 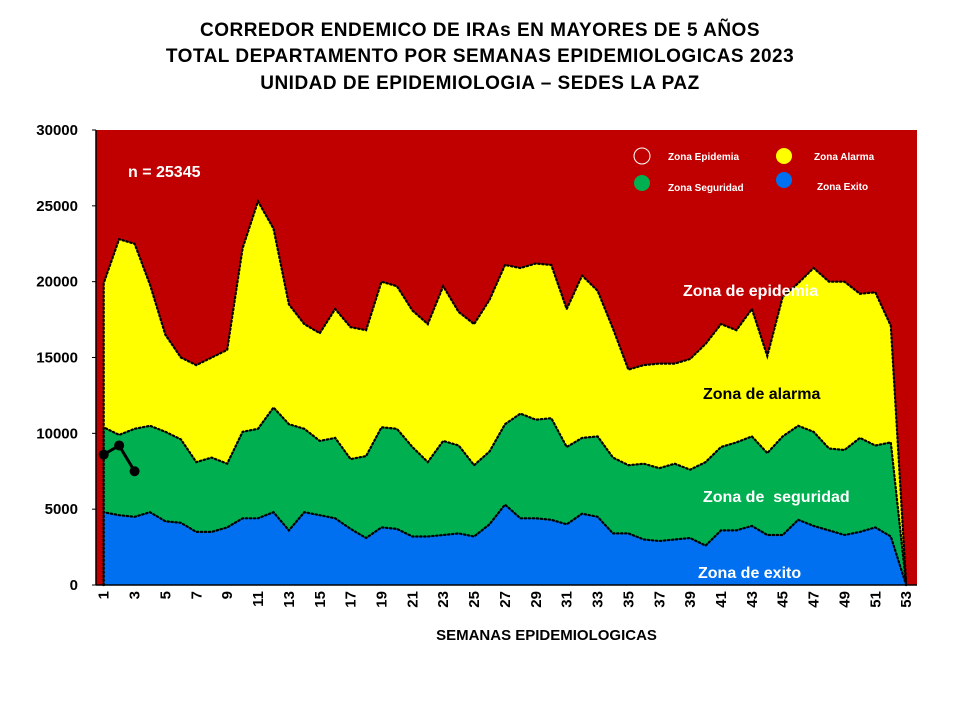 I want to click on y-tick-label: 30000, so click(x=57, y=130).